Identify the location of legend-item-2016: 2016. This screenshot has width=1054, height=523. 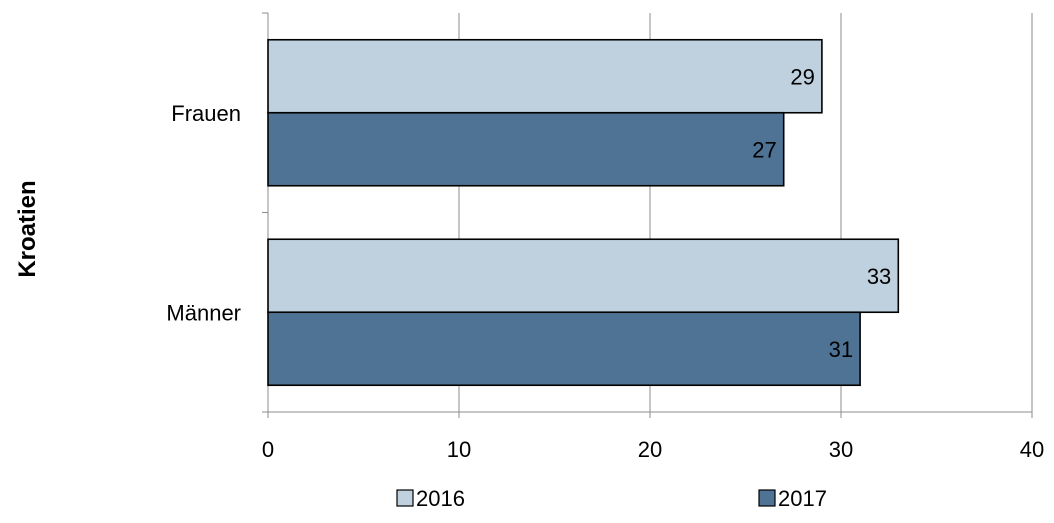
(430, 498).